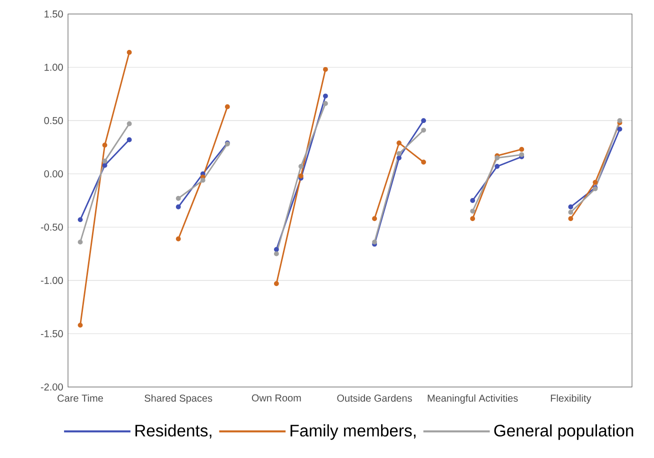 The height and width of the screenshot is (458, 654). Describe the element at coordinates (571, 399) in the screenshot. I see `x-tick-label: Flexibility` at that location.